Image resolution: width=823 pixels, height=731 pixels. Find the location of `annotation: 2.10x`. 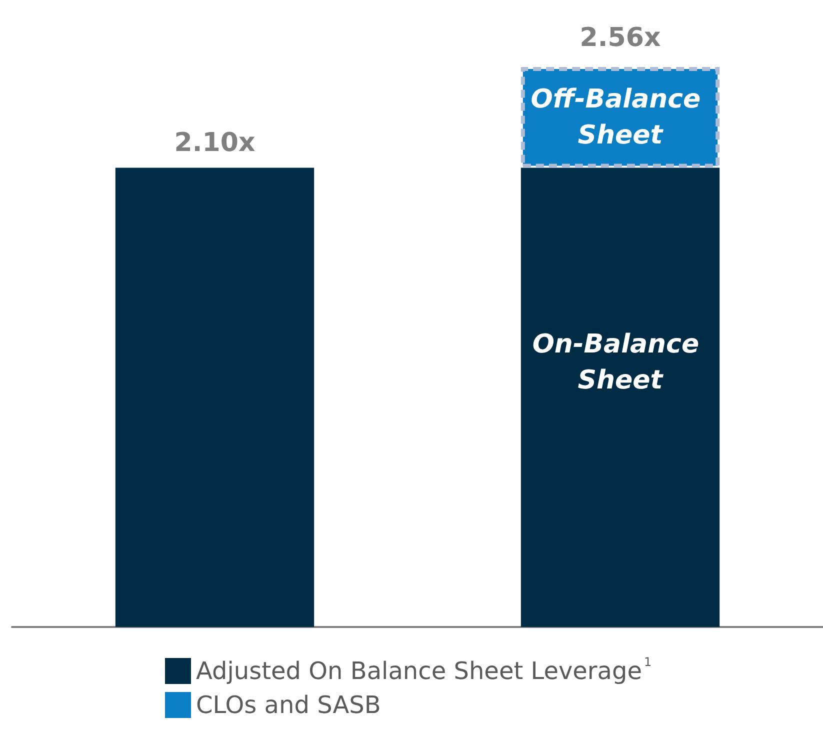

annotation: 2.10x is located at coordinates (215, 143).